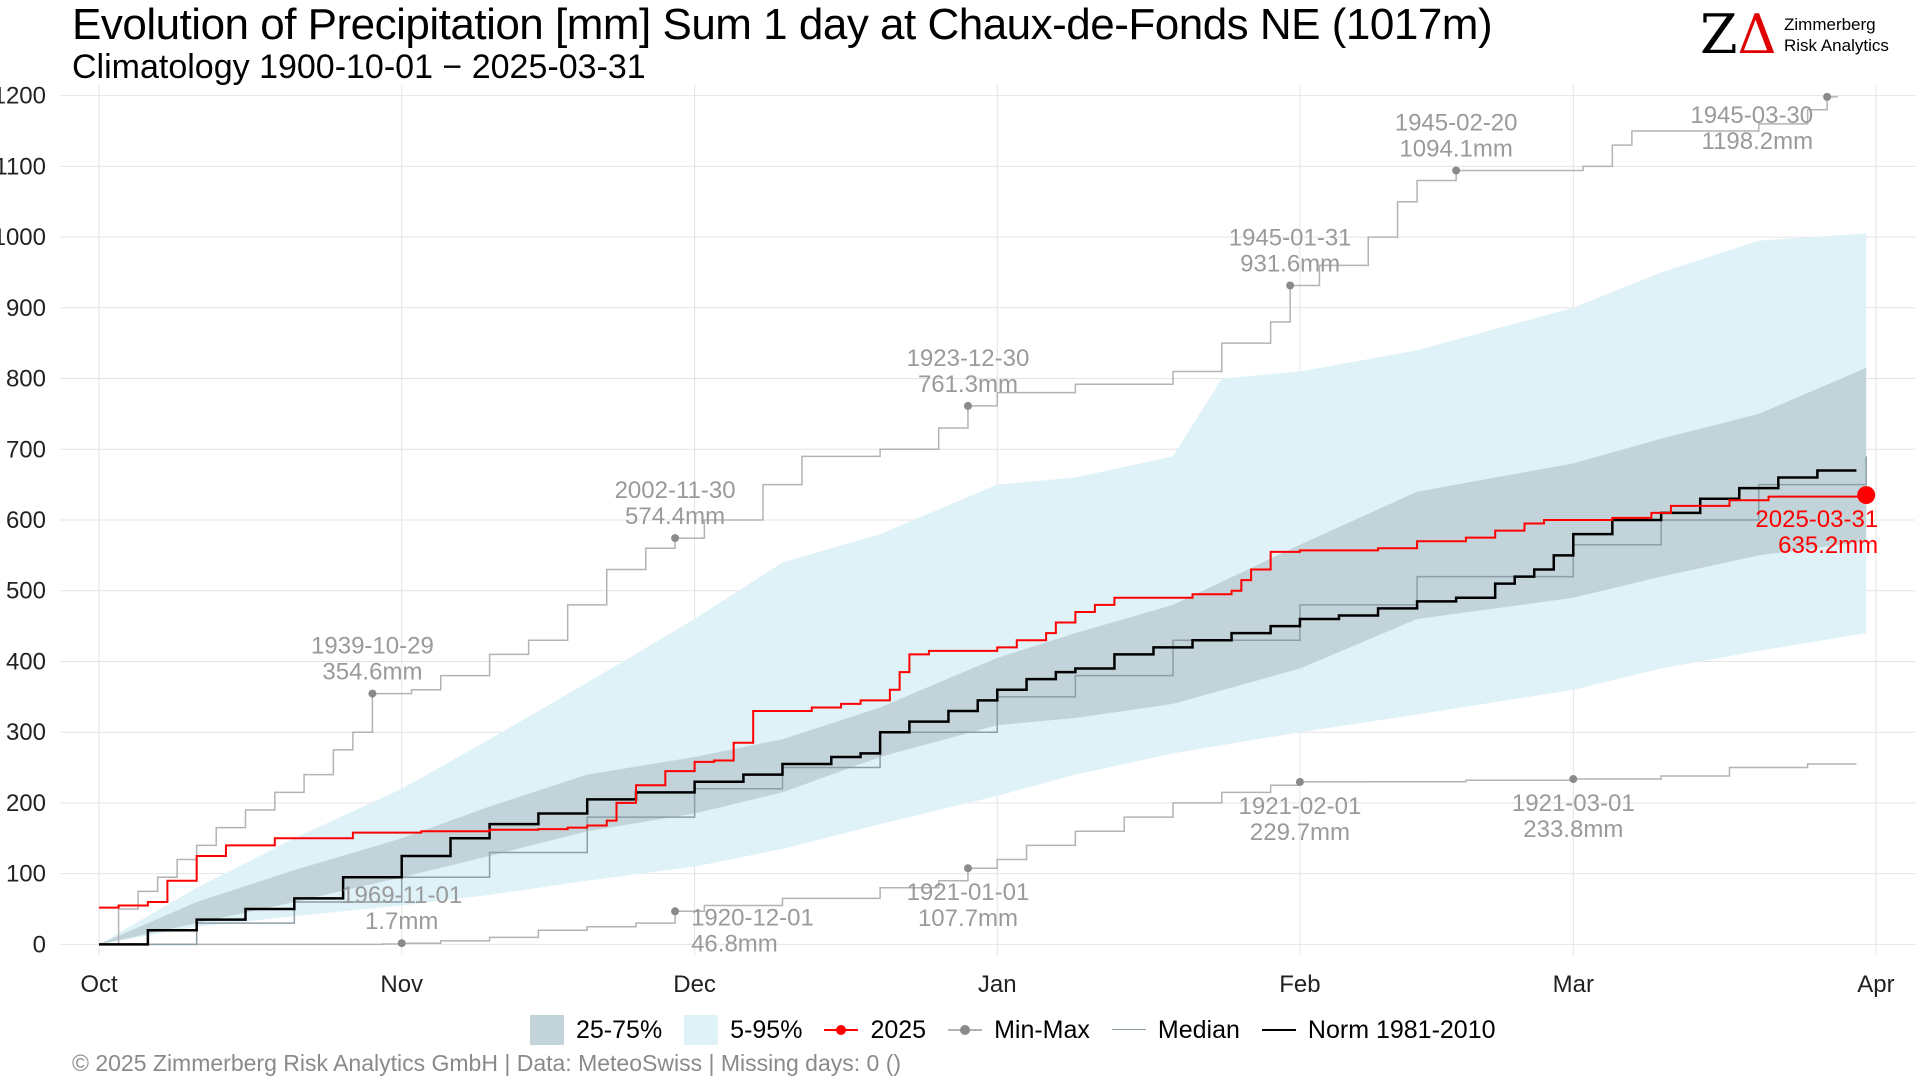 Image resolution: width=1920 pixels, height=1080 pixels. I want to click on legend-key-current, so click(841, 1030).